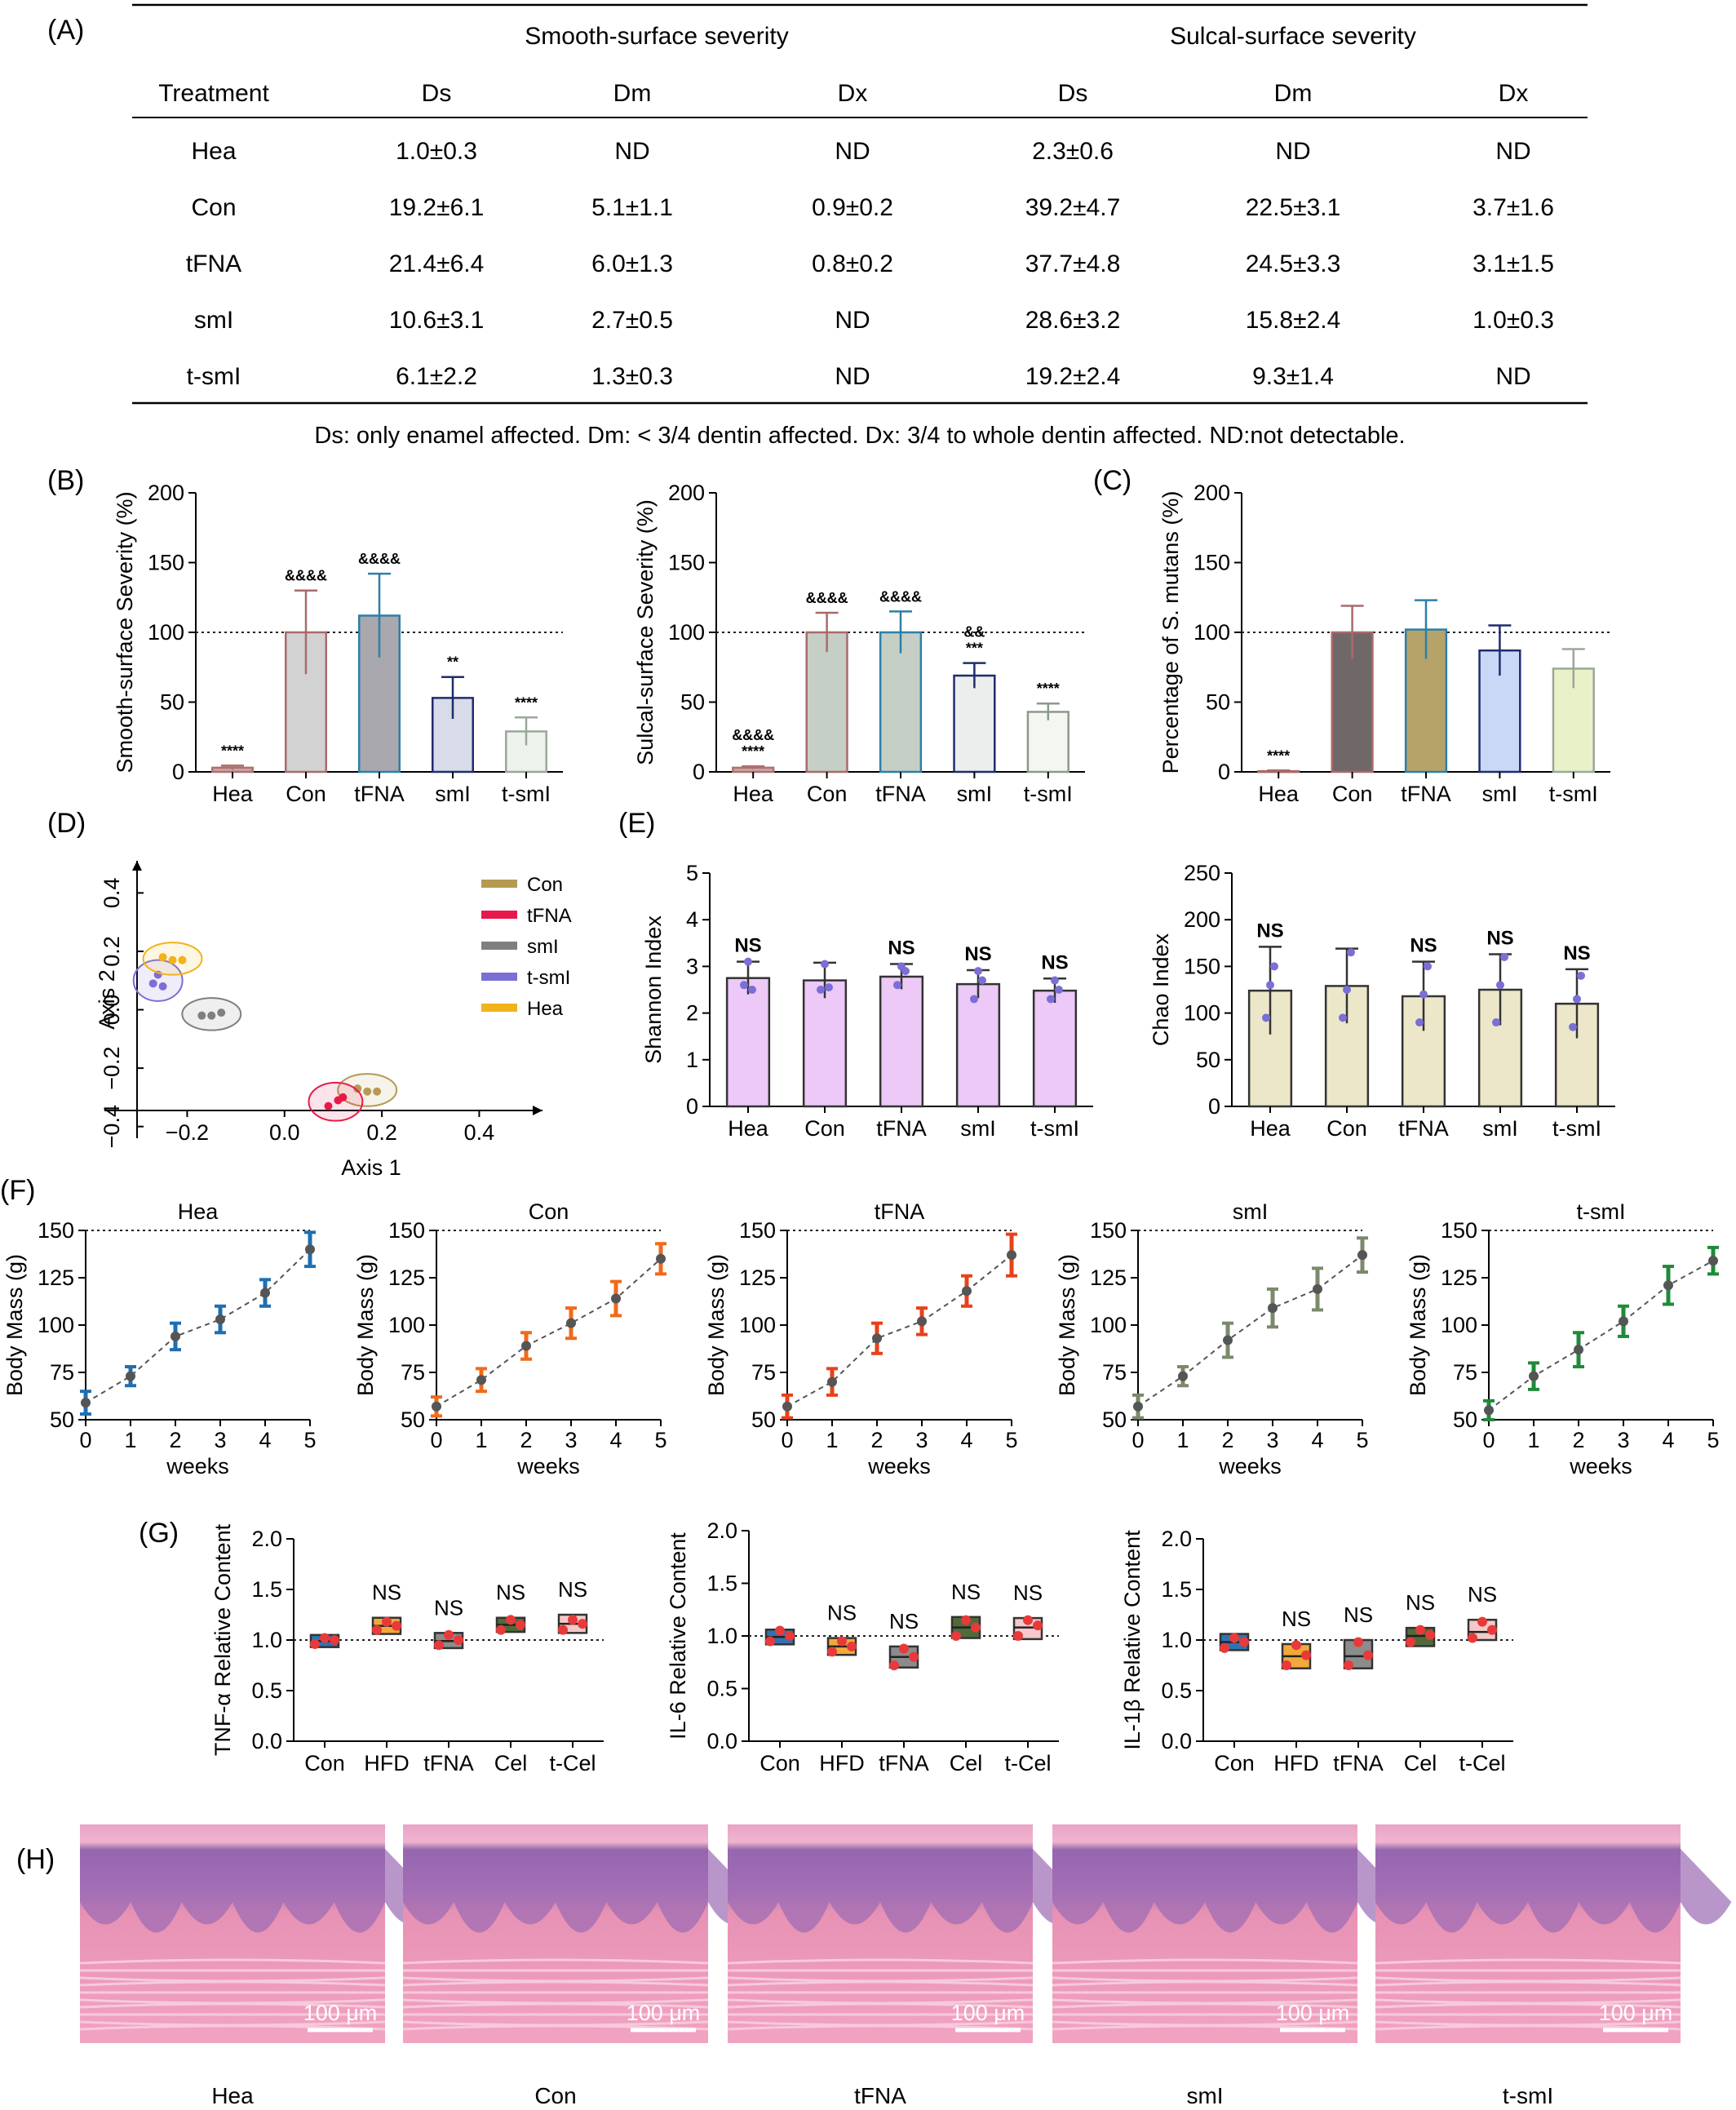 The image size is (1736, 2110). I want to click on legend-label: tFNA, so click(549, 916).